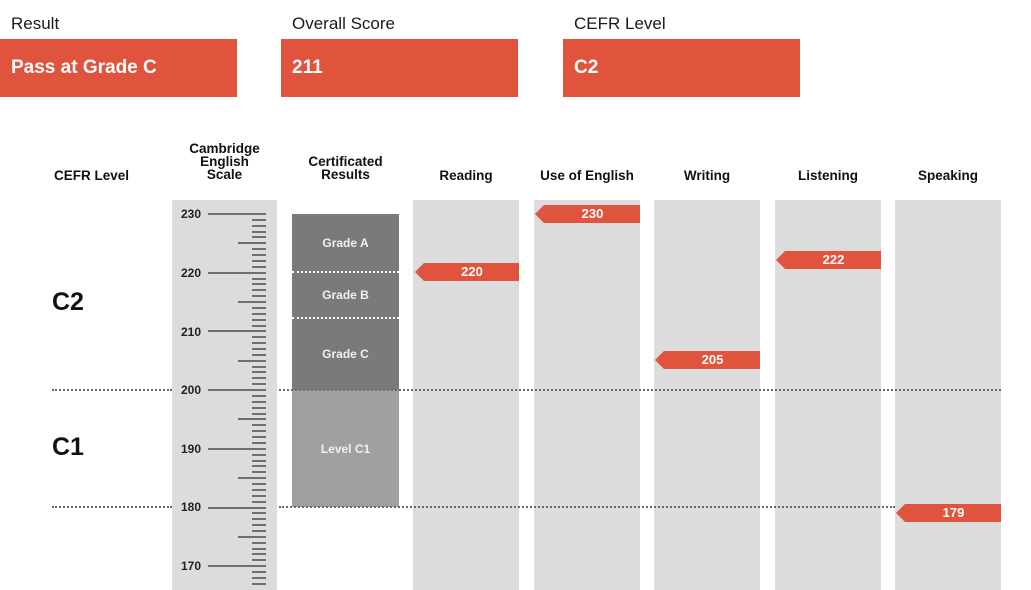 This screenshot has width=1031, height=590. What do you see at coordinates (948, 175) in the screenshot?
I see `header-speaking: Speaking` at bounding box center [948, 175].